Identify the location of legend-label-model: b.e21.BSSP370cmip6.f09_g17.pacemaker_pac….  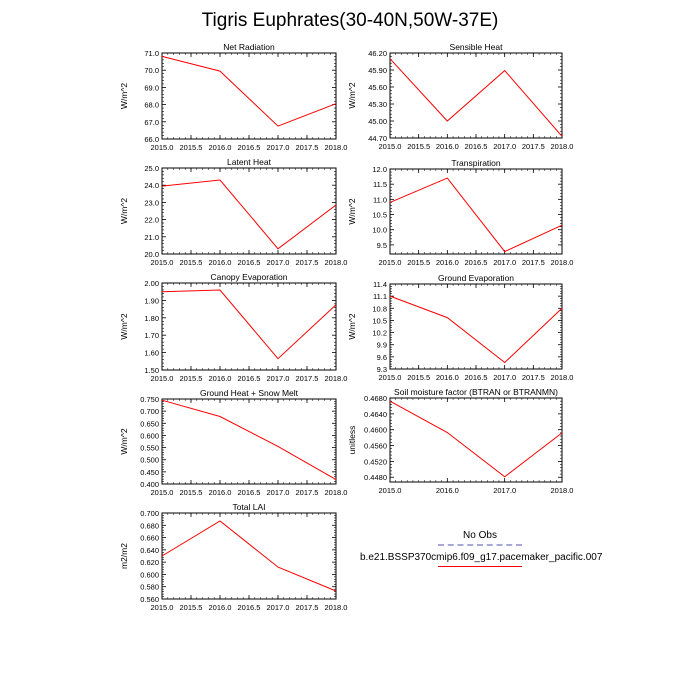
(481, 557).